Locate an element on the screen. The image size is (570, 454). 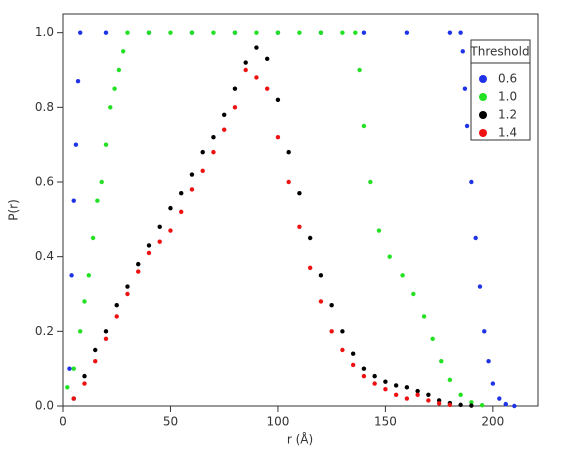
y-tick-label: 0.8 is located at coordinates (44, 107).